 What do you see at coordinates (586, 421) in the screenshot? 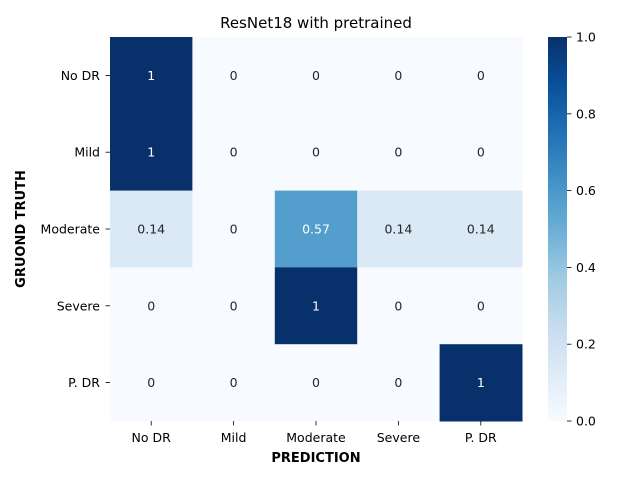
I see `colorbar-tick-label: 0.0` at bounding box center [586, 421].